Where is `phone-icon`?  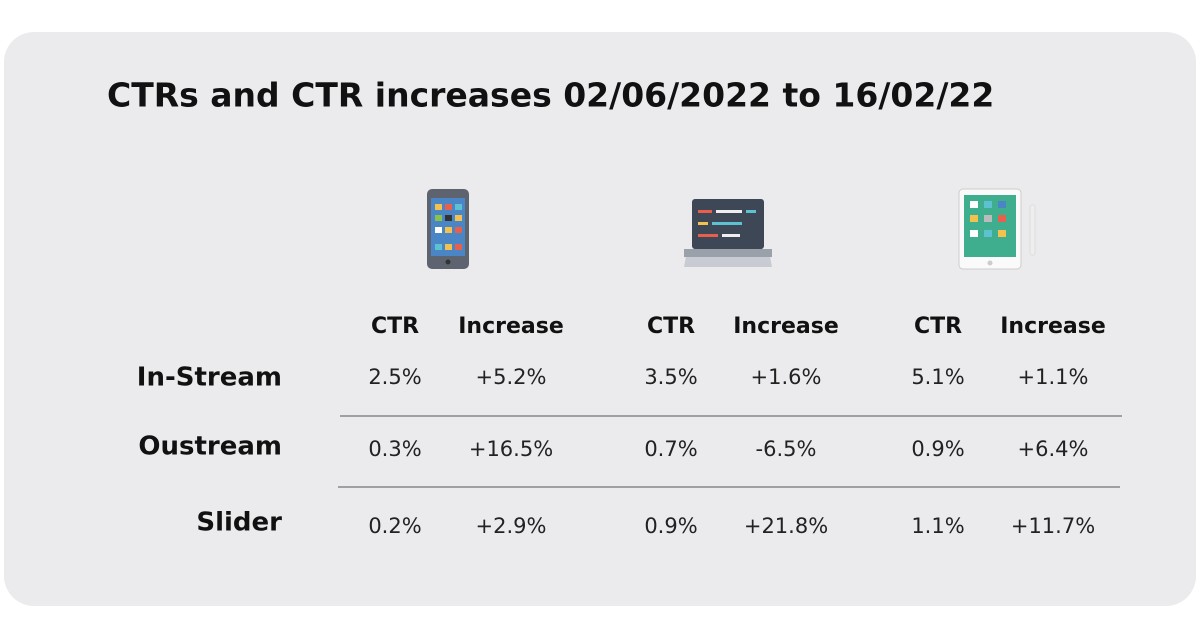
phone-icon is located at coordinates (448, 229).